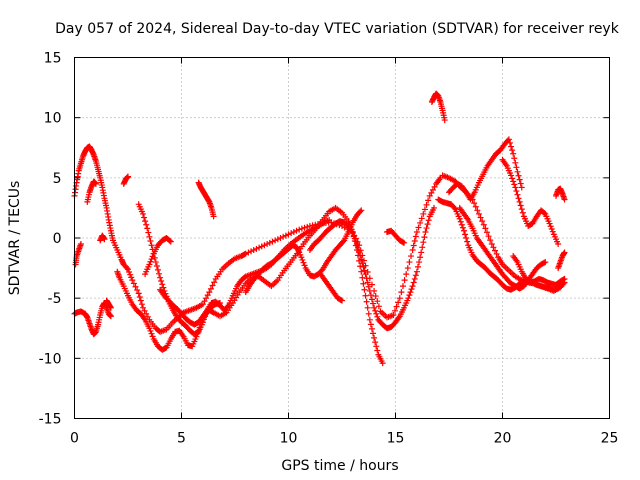 The width and height of the screenshot is (640, 480). I want to click on x-axis-label: GPS time / hours, so click(339, 466).